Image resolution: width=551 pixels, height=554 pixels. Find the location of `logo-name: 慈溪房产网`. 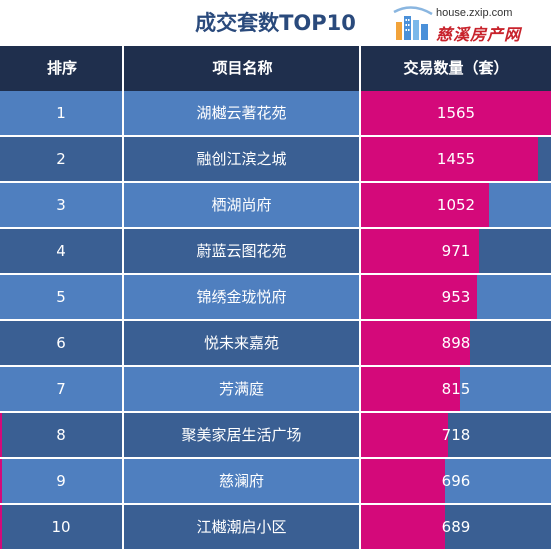

logo-name: 慈溪房产网 is located at coordinates (479, 34).